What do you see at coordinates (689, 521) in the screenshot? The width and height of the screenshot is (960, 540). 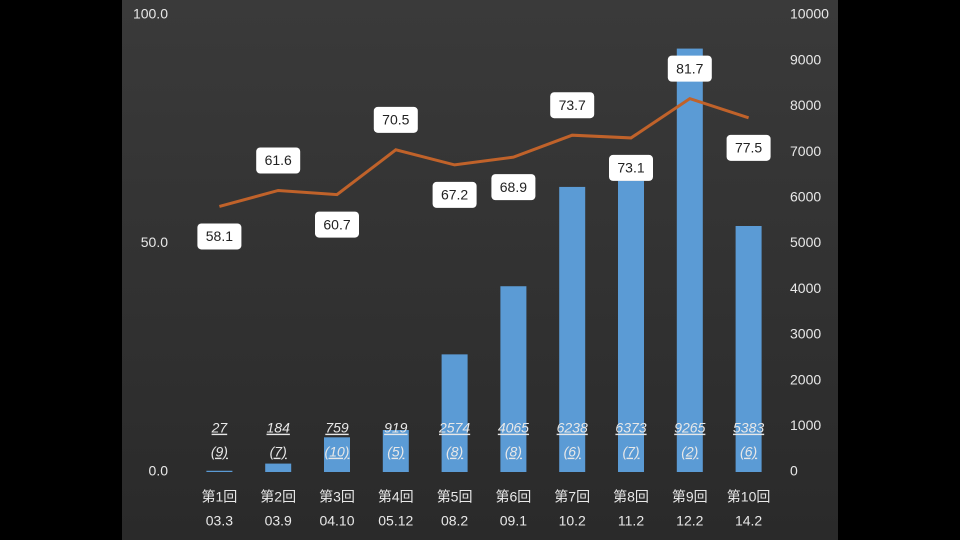 I see `x-tick-date: 12.2` at bounding box center [689, 521].